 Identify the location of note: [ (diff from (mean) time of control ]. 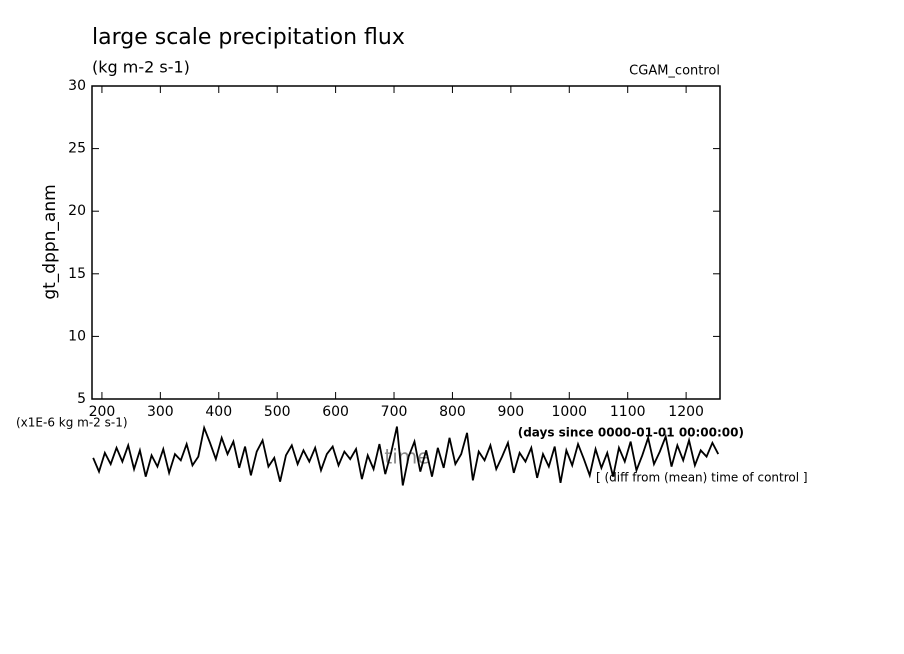
(702, 478).